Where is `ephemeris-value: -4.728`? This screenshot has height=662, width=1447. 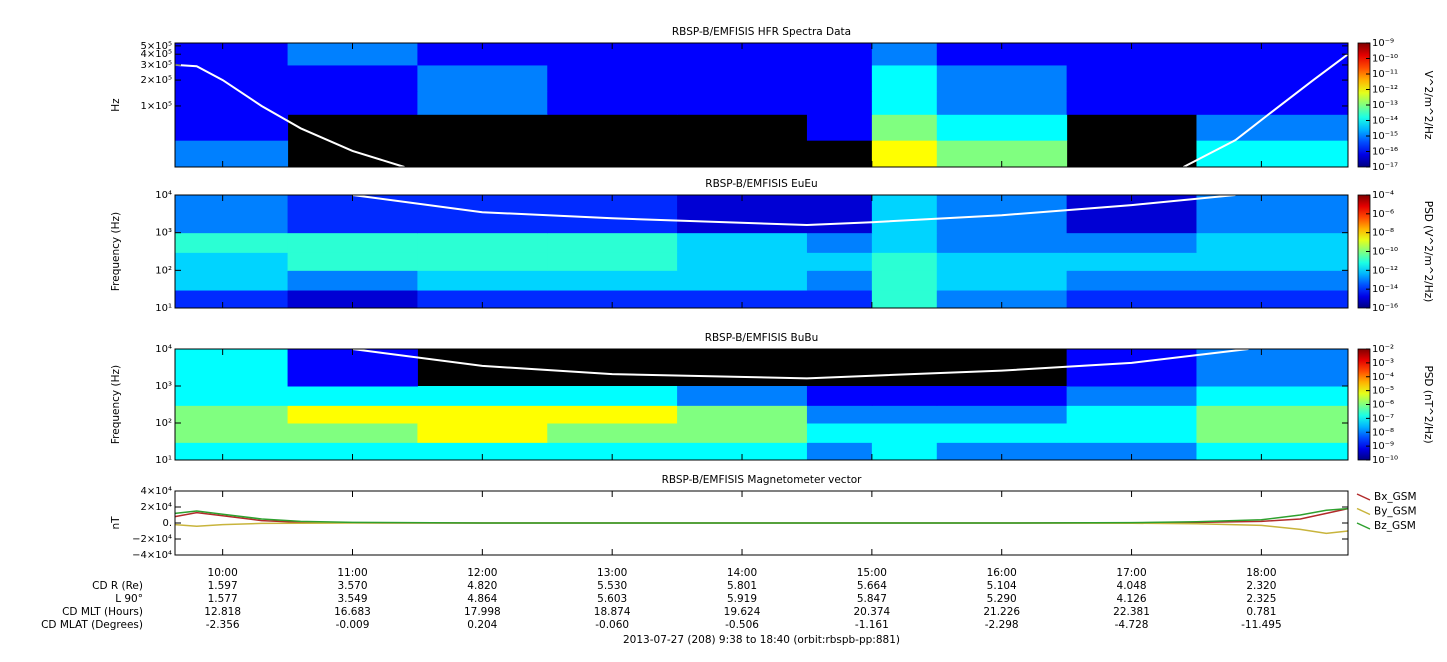 ephemeris-value: -4.728 is located at coordinates (1132, 625).